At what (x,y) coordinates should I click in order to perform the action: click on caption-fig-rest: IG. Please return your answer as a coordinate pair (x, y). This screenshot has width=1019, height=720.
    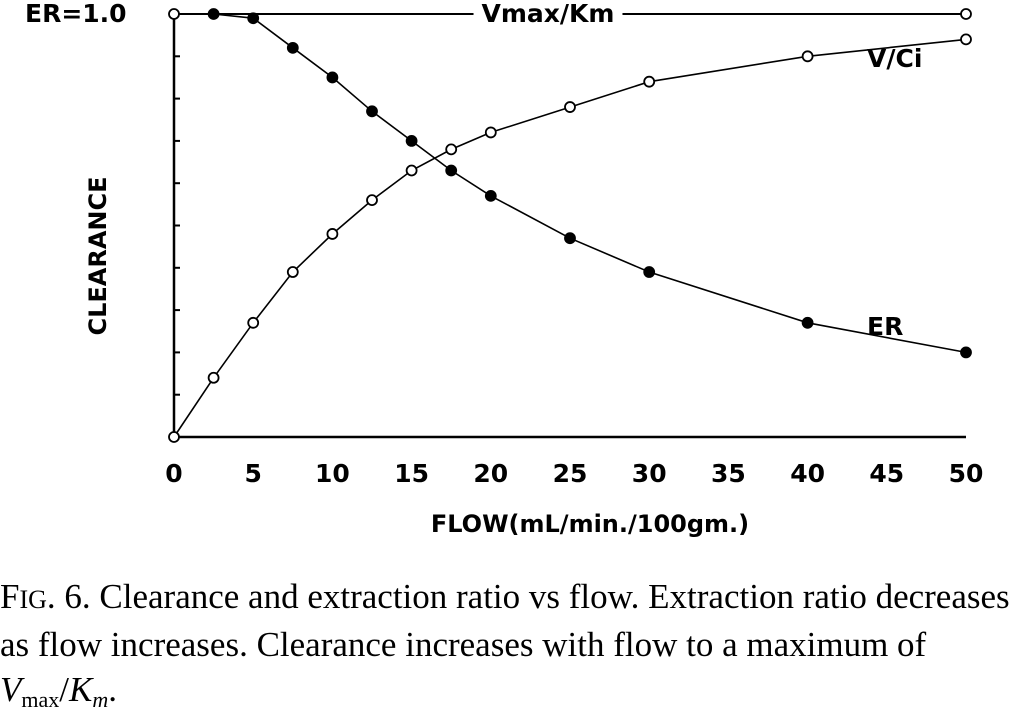
    Looking at the image, I should click on (33, 599).